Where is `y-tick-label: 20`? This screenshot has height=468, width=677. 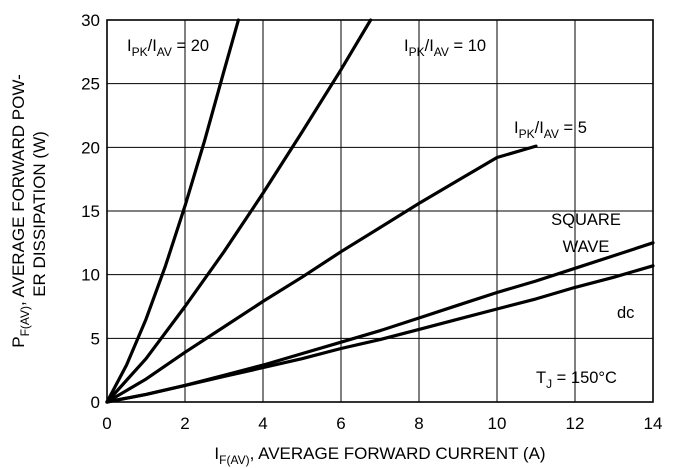 y-tick-label: 20 is located at coordinates (90, 147).